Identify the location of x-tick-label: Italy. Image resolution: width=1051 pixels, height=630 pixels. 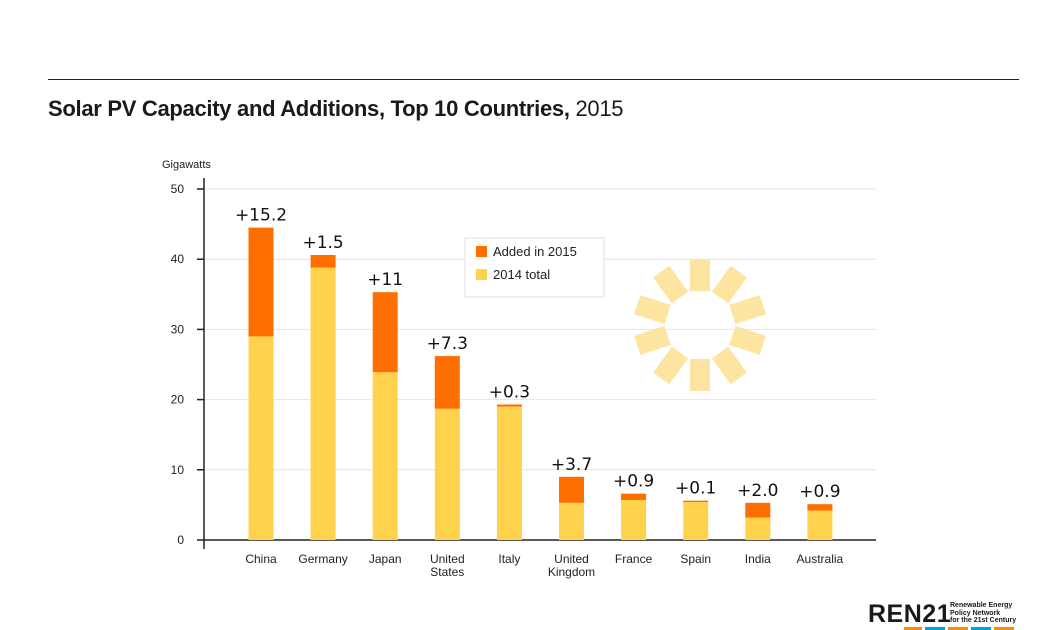
(509, 559).